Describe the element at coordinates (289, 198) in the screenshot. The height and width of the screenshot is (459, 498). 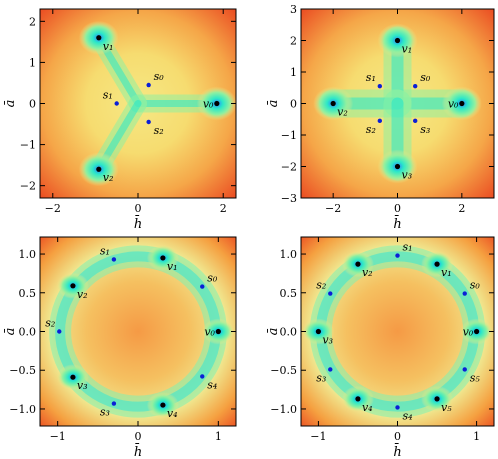
I see `y-tick-label: −3` at that location.